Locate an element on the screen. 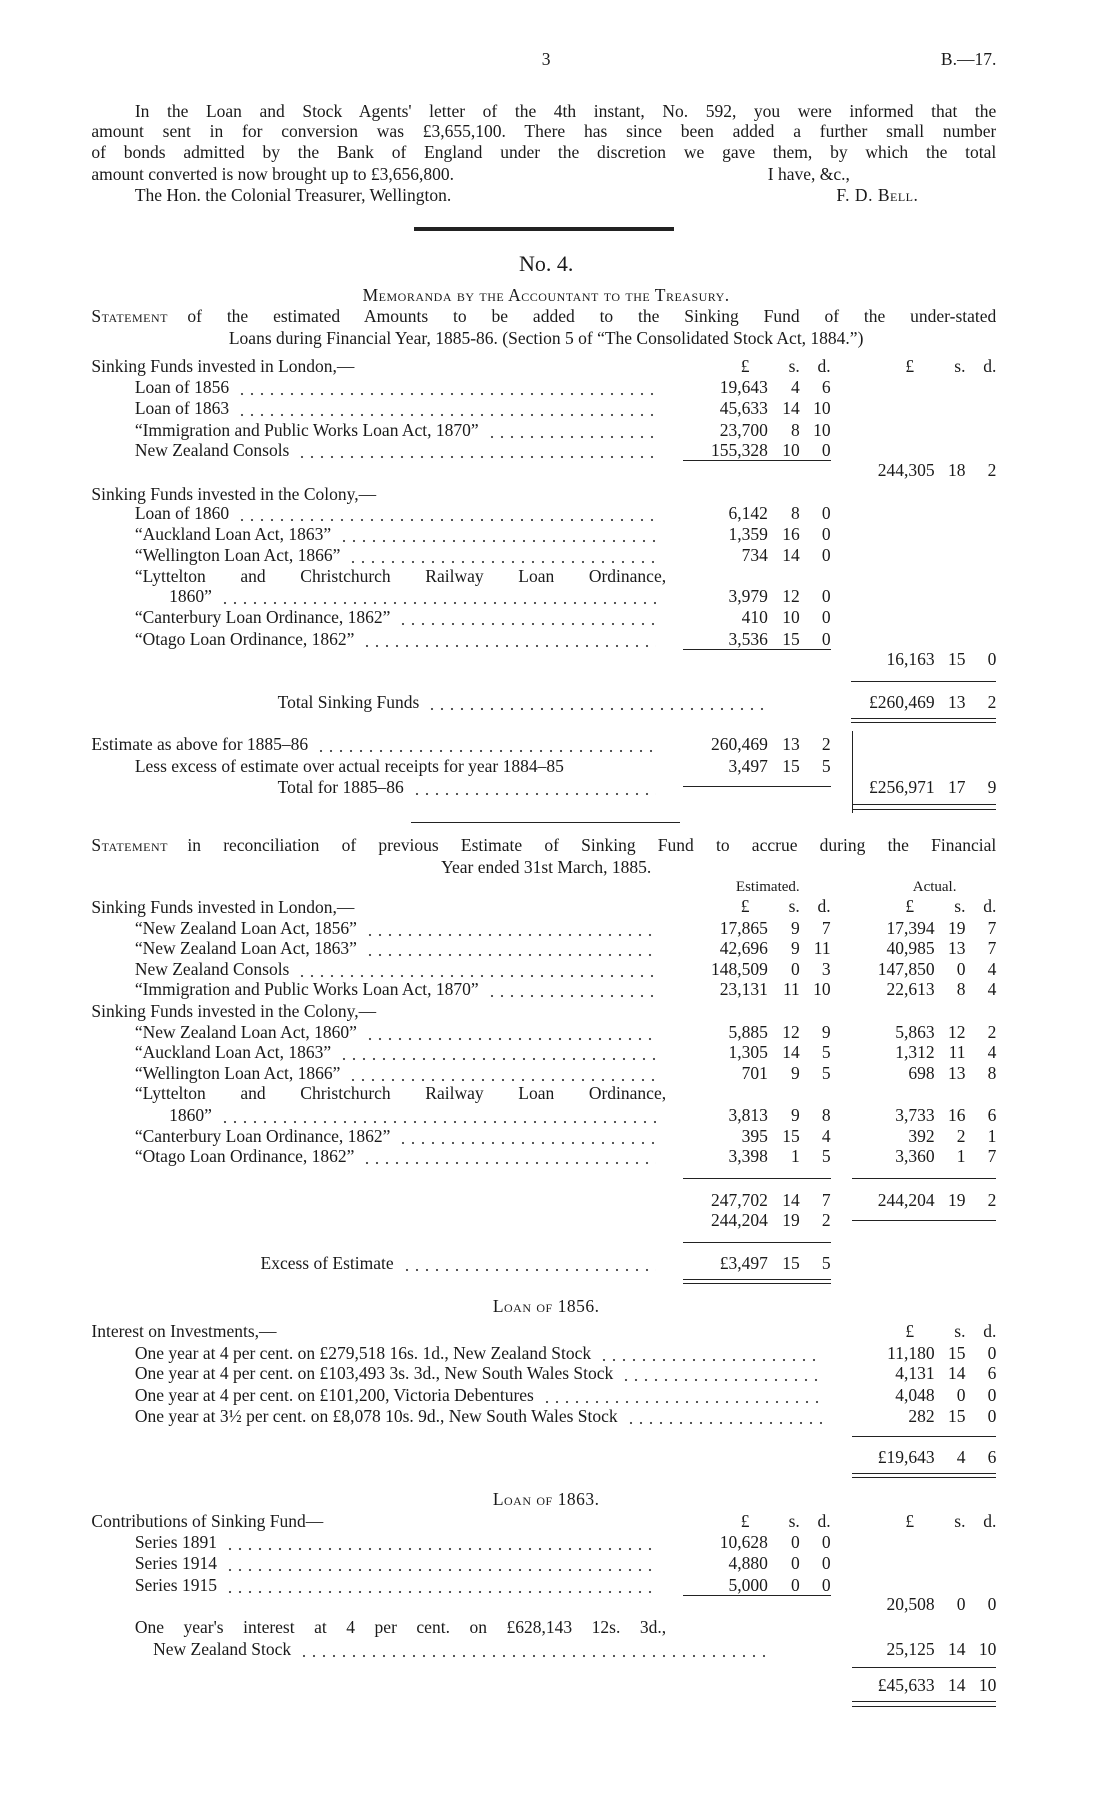 Image resolution: width=1114 pixels, height=1811 pixels. amount-cell: 410 is located at coordinates (754, 616).